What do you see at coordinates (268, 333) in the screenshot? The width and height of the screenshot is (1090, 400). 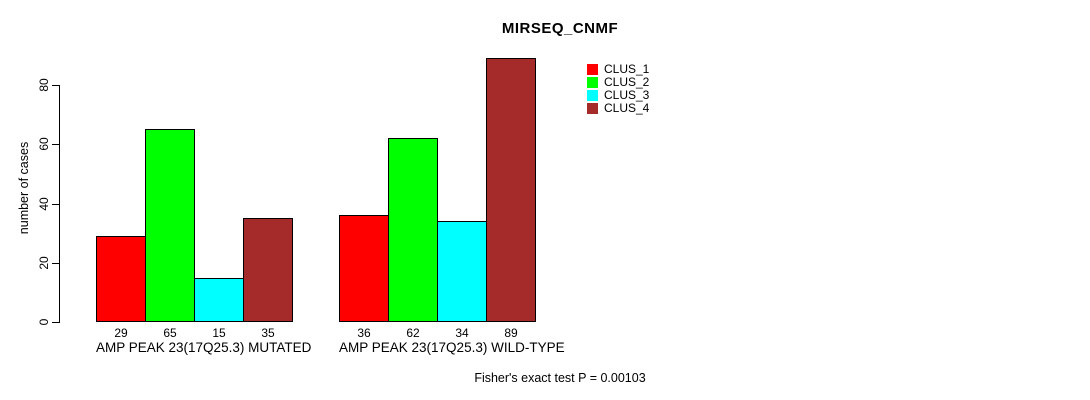 I see `bar-value-label: 35` at bounding box center [268, 333].